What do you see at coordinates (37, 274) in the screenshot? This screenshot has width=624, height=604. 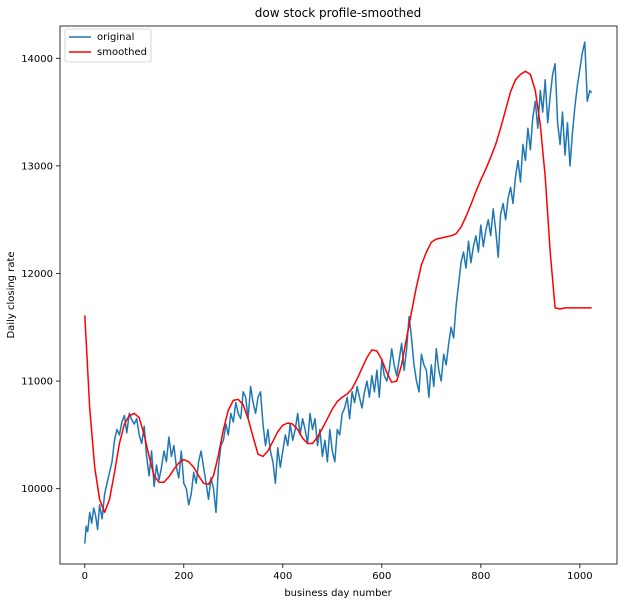 I see `y-tick-label: 12000` at bounding box center [37, 274].